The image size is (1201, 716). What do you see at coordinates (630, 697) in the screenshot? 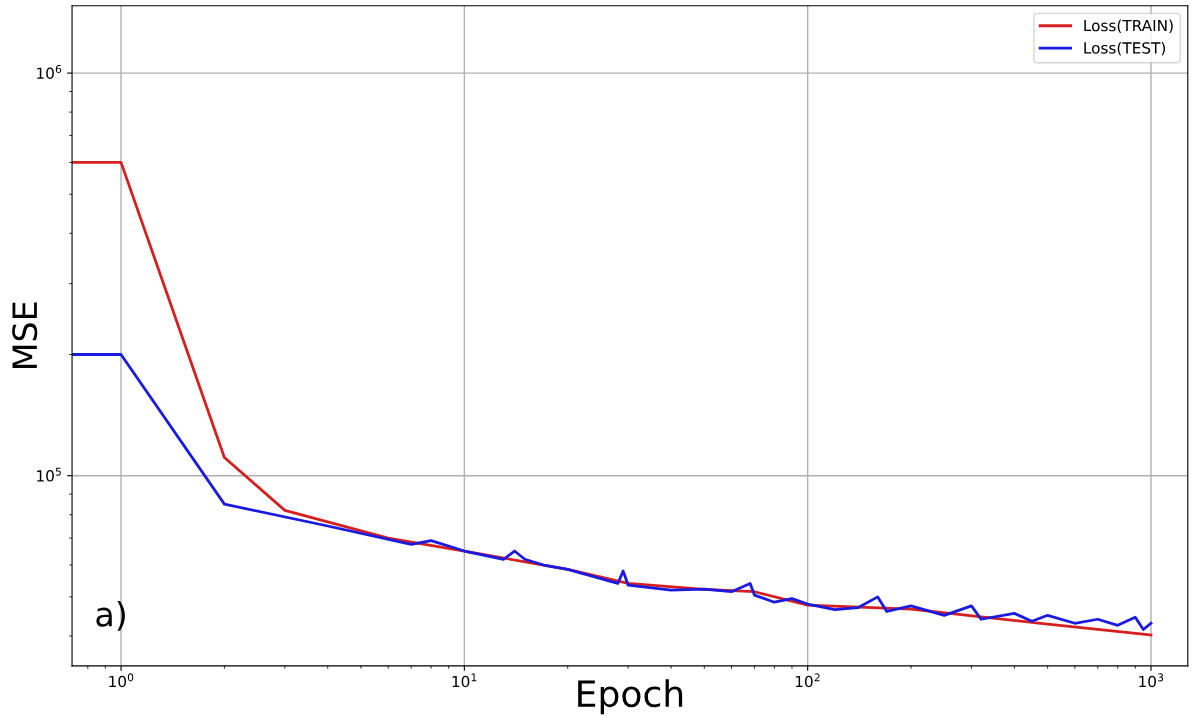
I see `x-axis-title: Epoch` at bounding box center [630, 697].